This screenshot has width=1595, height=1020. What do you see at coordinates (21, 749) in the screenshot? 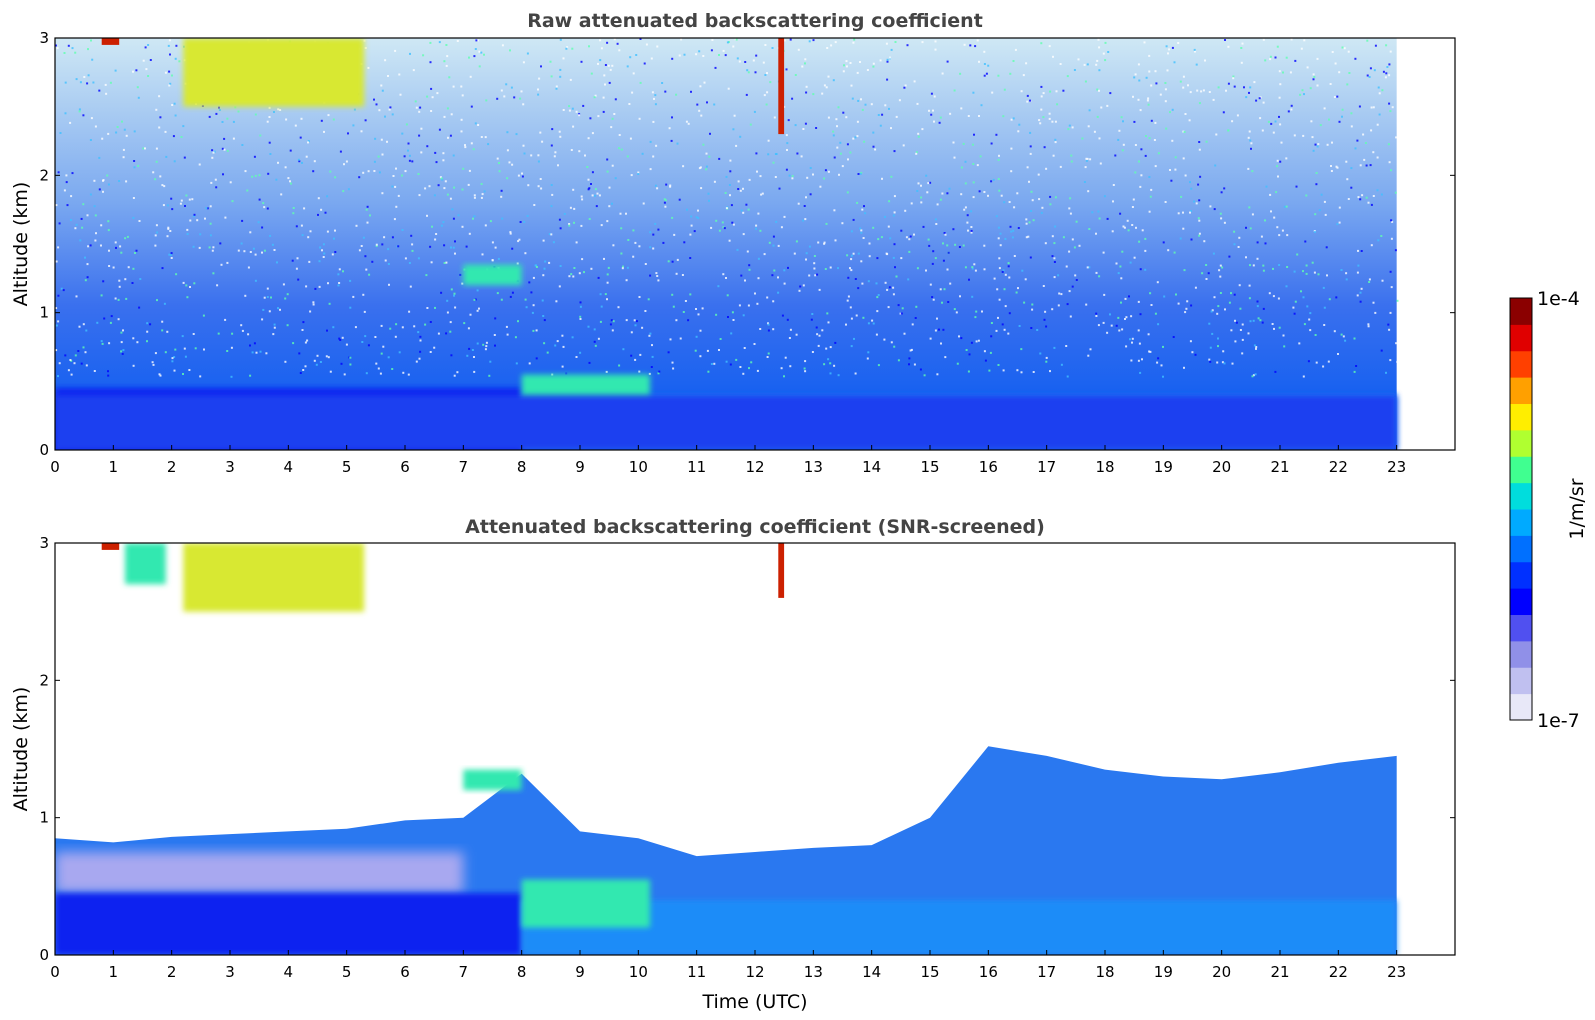
I see `screened-y-axis-label: Altitude (km)` at bounding box center [21, 749].